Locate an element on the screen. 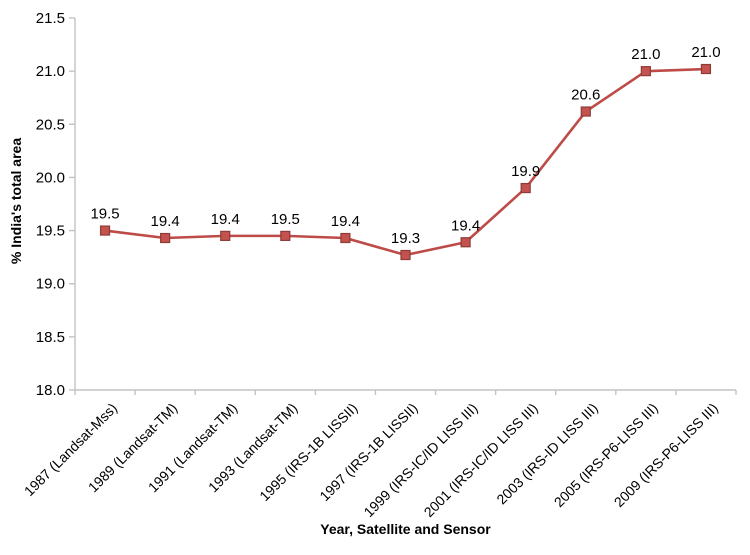 The width and height of the screenshot is (750, 555). x-tick-label: 2009 (IRS-P6-LISS III) is located at coordinates (666, 455).